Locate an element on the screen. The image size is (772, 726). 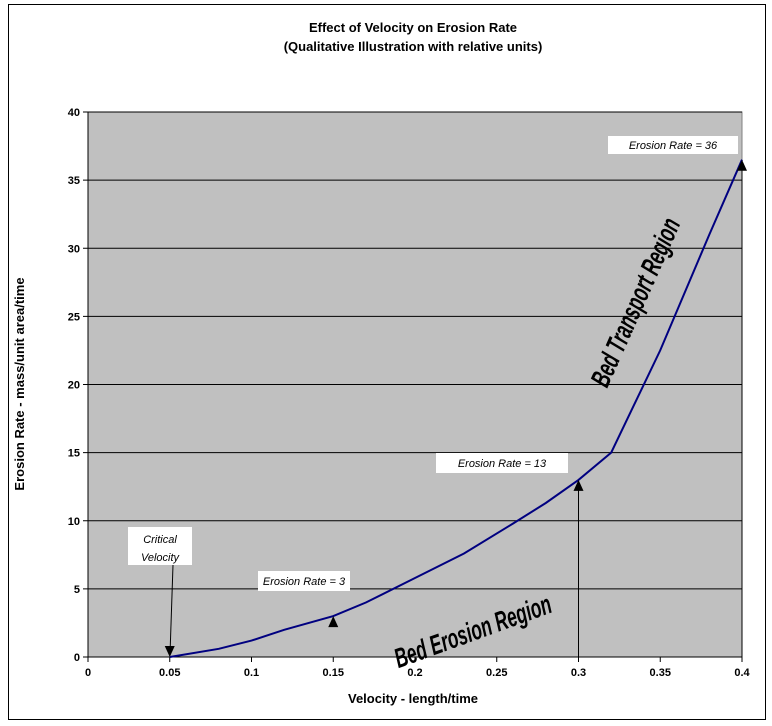
annotation-critical-shaft is located at coordinates (171, 606).